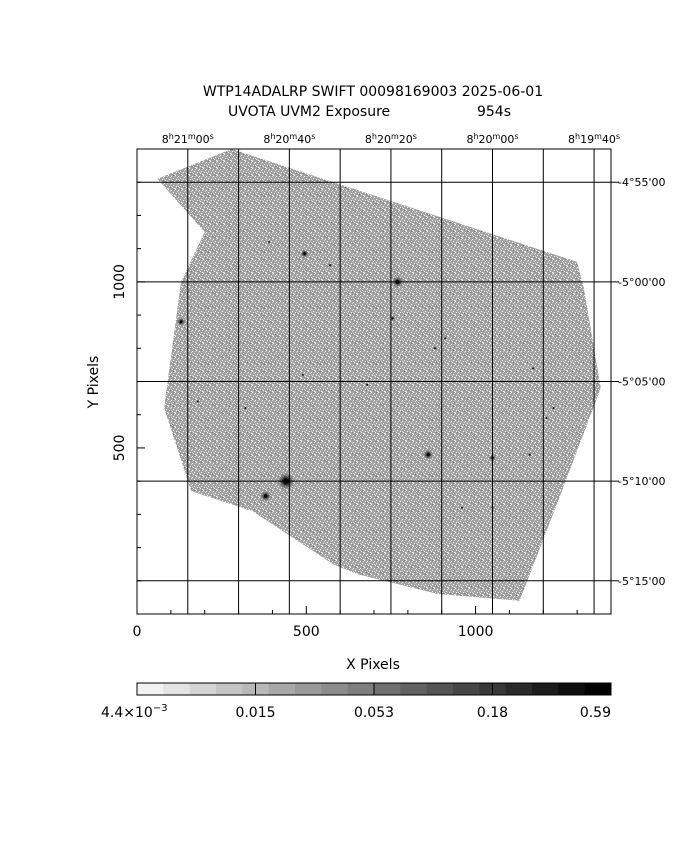  I want to click on colorbar-label: 0.59, so click(595, 713).